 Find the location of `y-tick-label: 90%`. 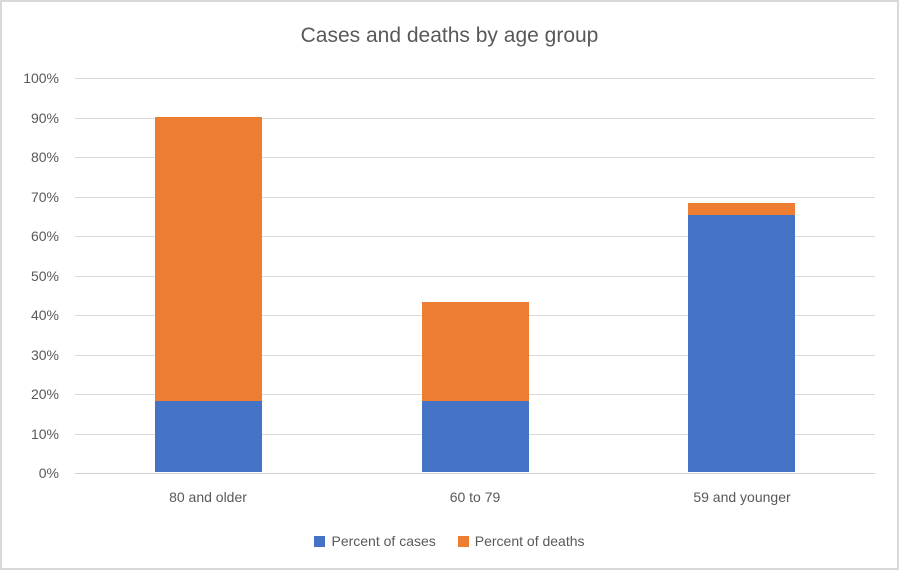

y-tick-label: 90% is located at coordinates (44, 118).